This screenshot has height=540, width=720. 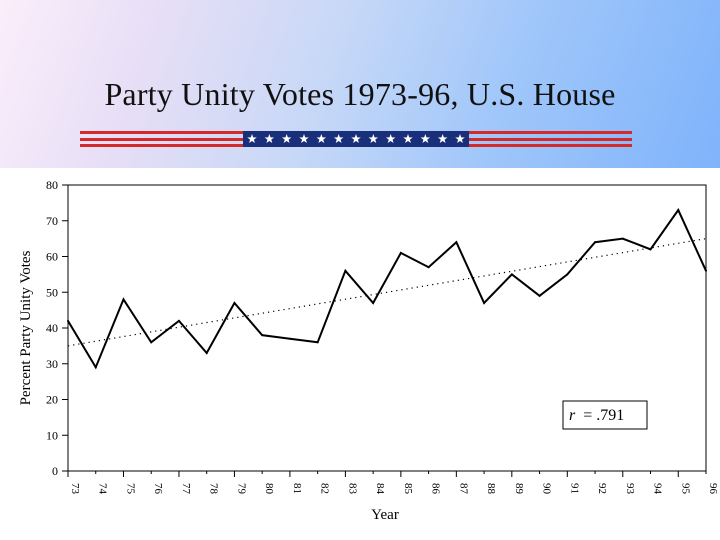 I want to click on x-tick-label: 87, so click(x=463, y=489).